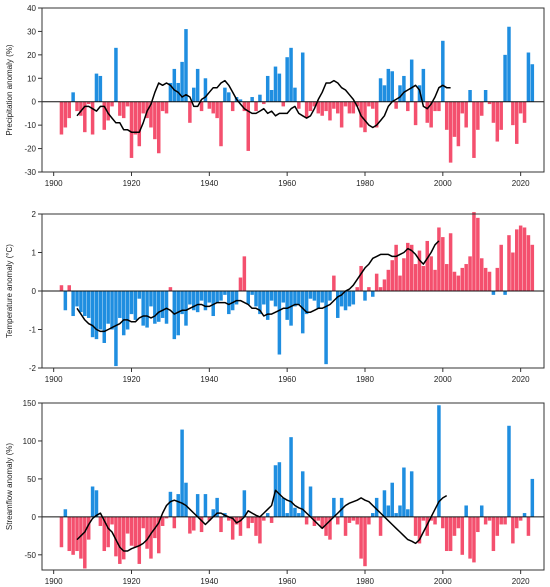 The height and width of the screenshot is (587, 550). What do you see at coordinates (31, 78) in the screenshot?
I see `precipitation-y-tick-label: 10` at bounding box center [31, 78].